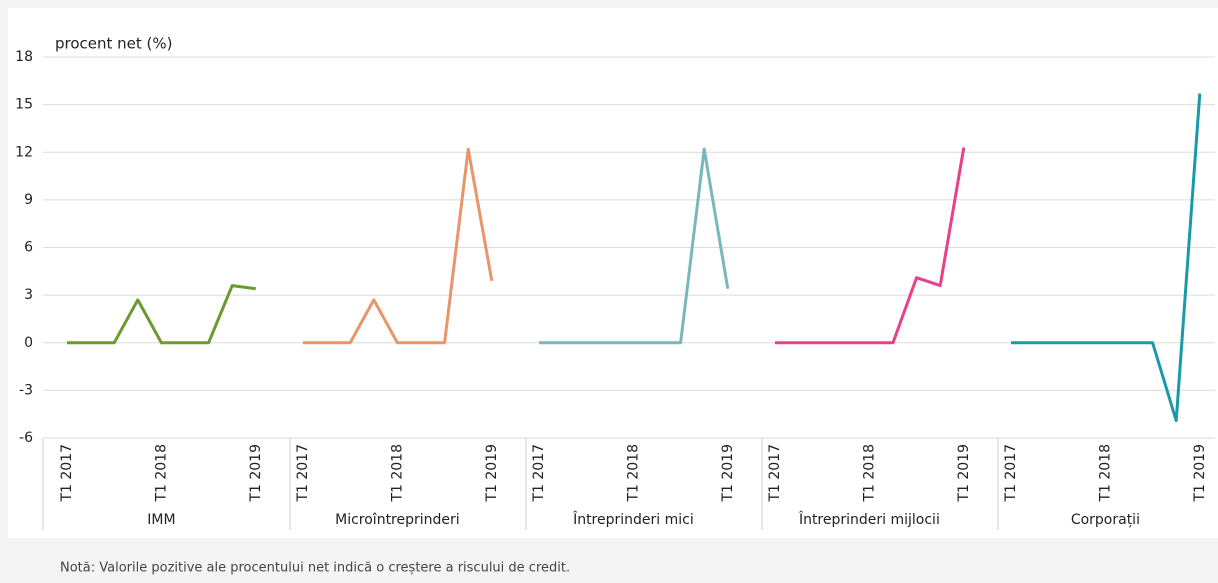  Describe the element at coordinates (26, 438) in the screenshot. I see `y-tick-label: -6` at that location.